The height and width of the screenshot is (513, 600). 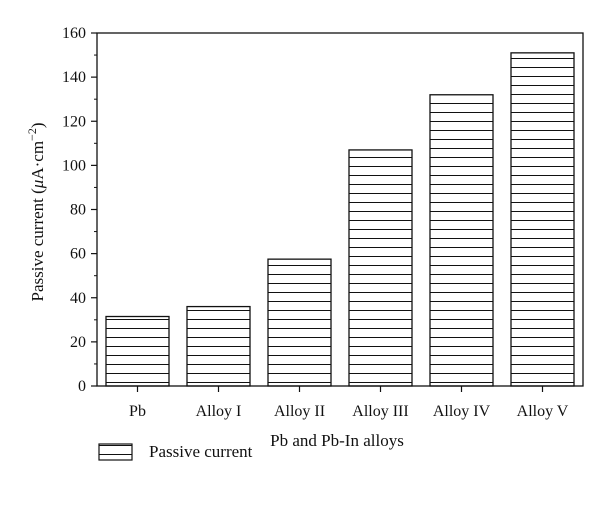 I want to click on x-tick-label: Pb, so click(x=137, y=411).